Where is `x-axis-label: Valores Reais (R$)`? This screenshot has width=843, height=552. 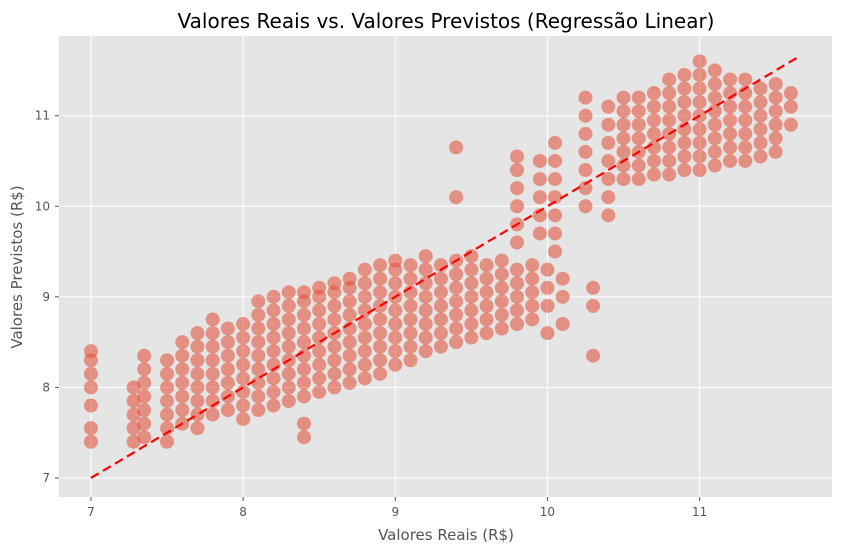 x-axis-label: Valores Reais (R$) is located at coordinates (446, 535).